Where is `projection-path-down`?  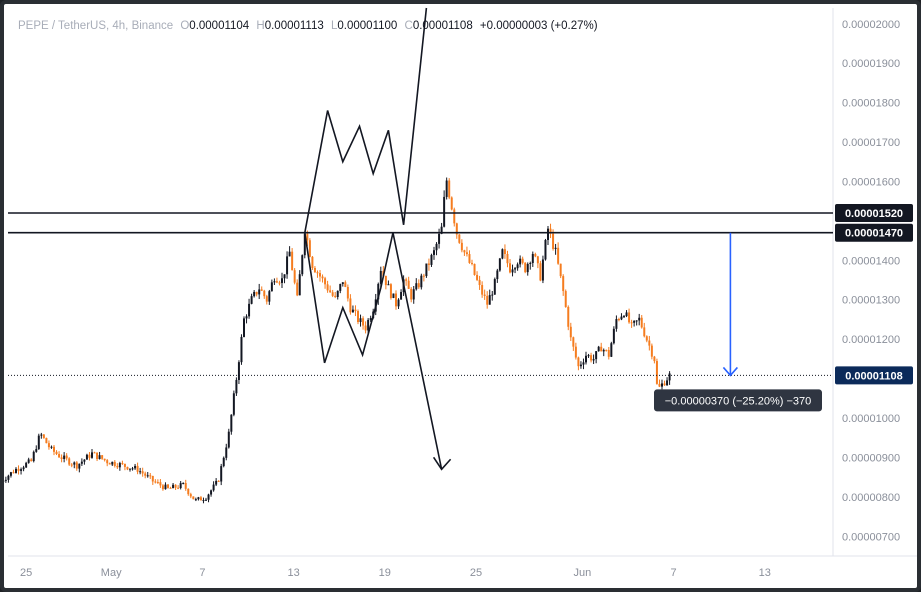
projection-path-down is located at coordinates (373, 351).